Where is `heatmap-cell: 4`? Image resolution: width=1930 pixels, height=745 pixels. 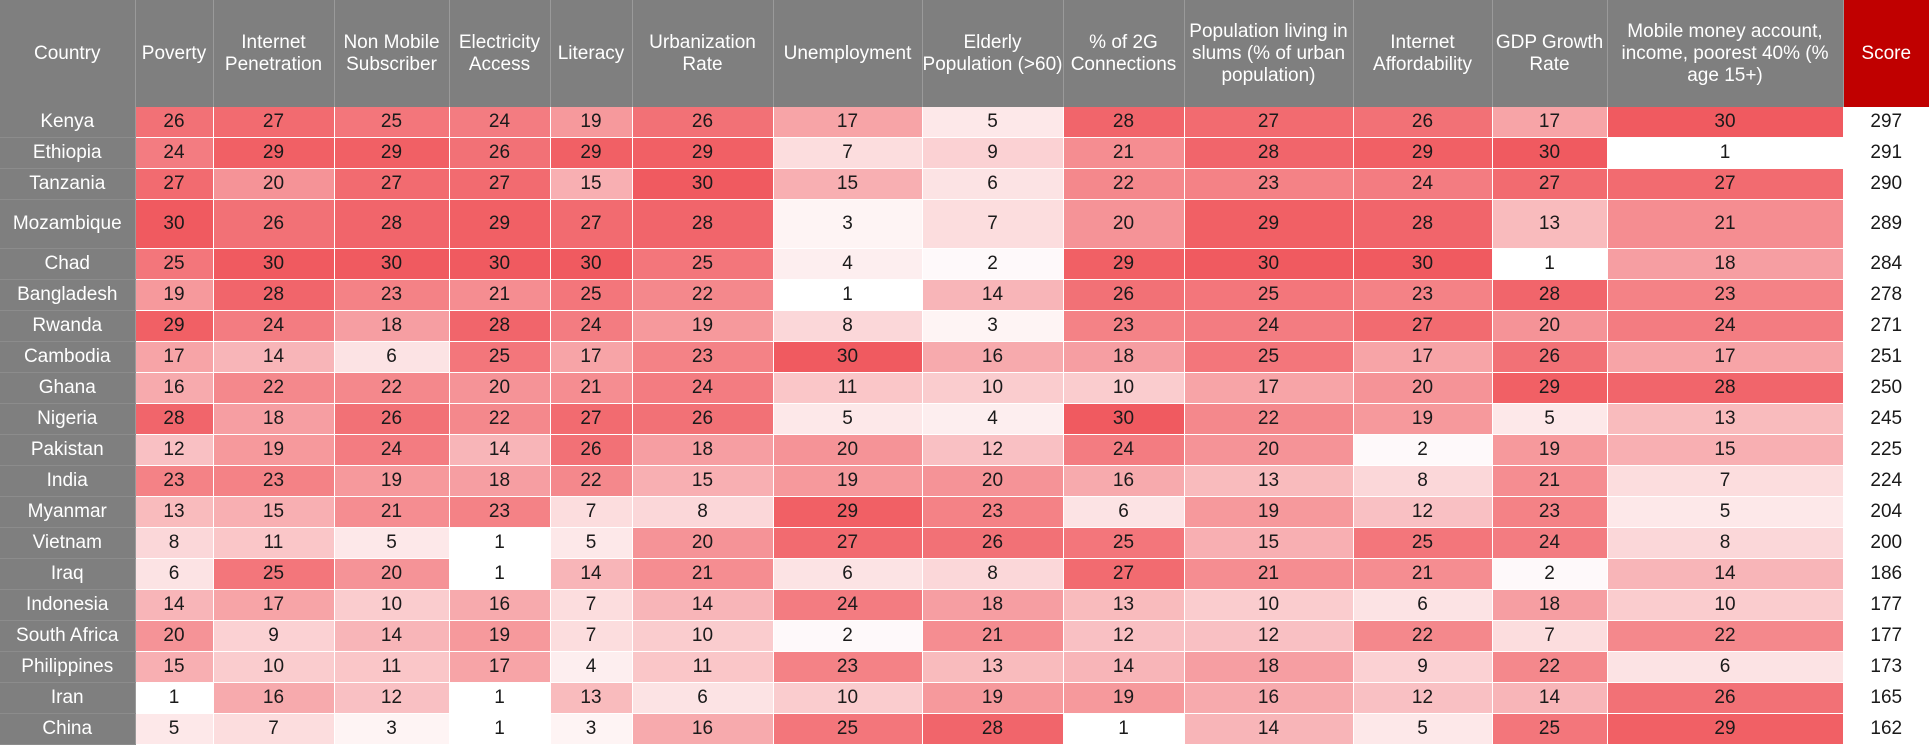 heatmap-cell: 4 is located at coordinates (591, 667).